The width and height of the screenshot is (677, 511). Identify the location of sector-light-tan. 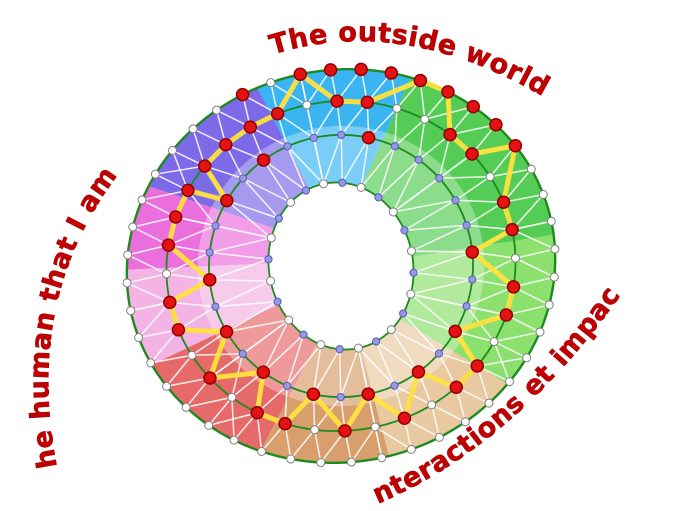
(434, 388).